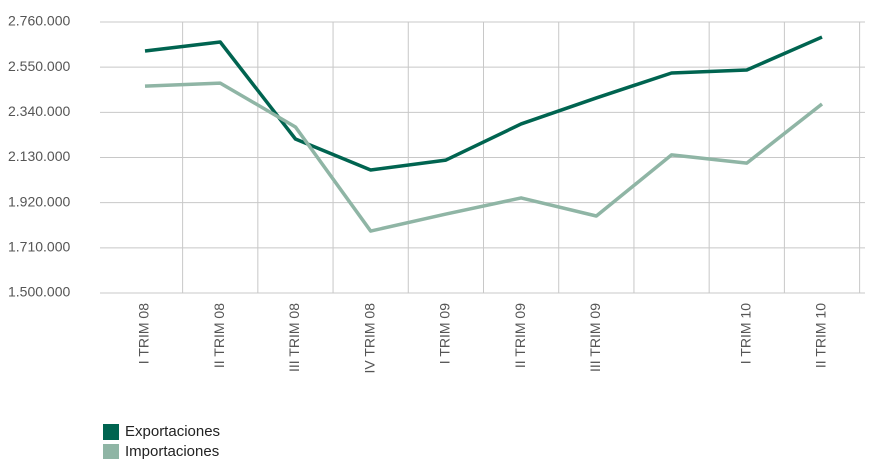 This screenshot has width=869, height=464. Describe the element at coordinates (445, 333) in the screenshot. I see `x-tick-label: I TRIM 09` at that location.